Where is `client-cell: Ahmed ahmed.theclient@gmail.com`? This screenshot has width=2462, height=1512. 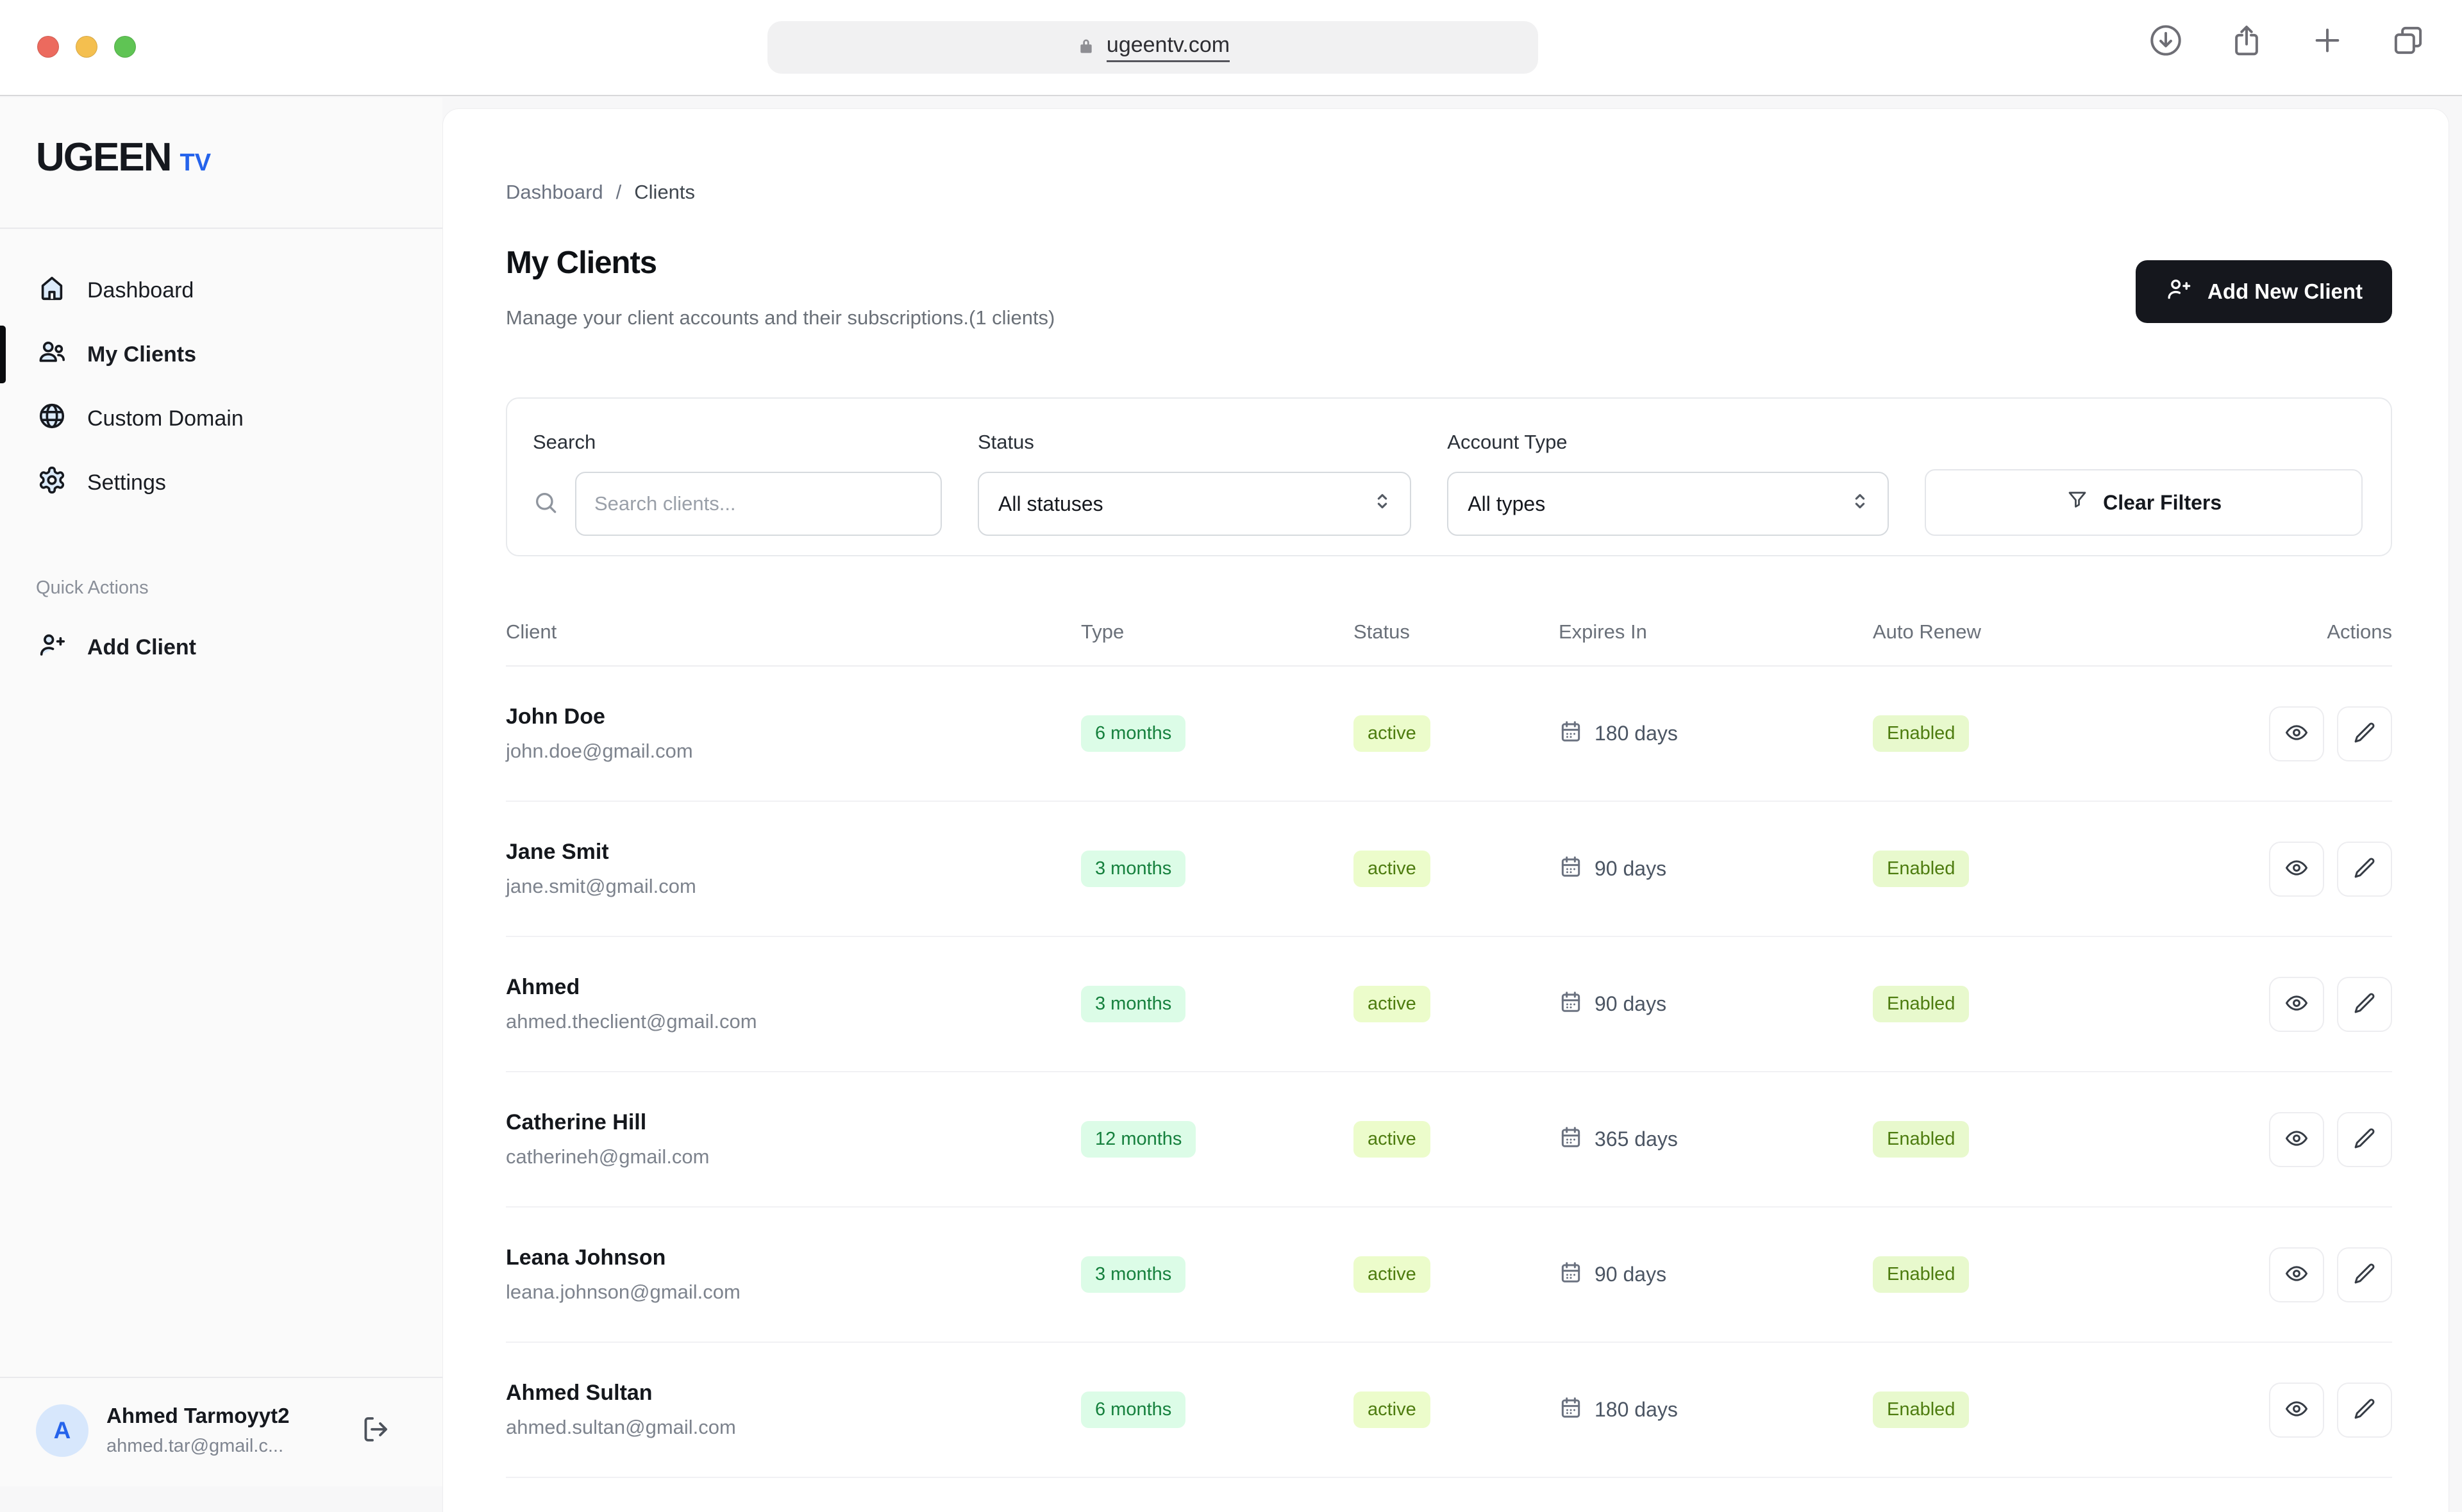
client-cell: Ahmed ahmed.theclient@gmail.com is located at coordinates (793, 1004).